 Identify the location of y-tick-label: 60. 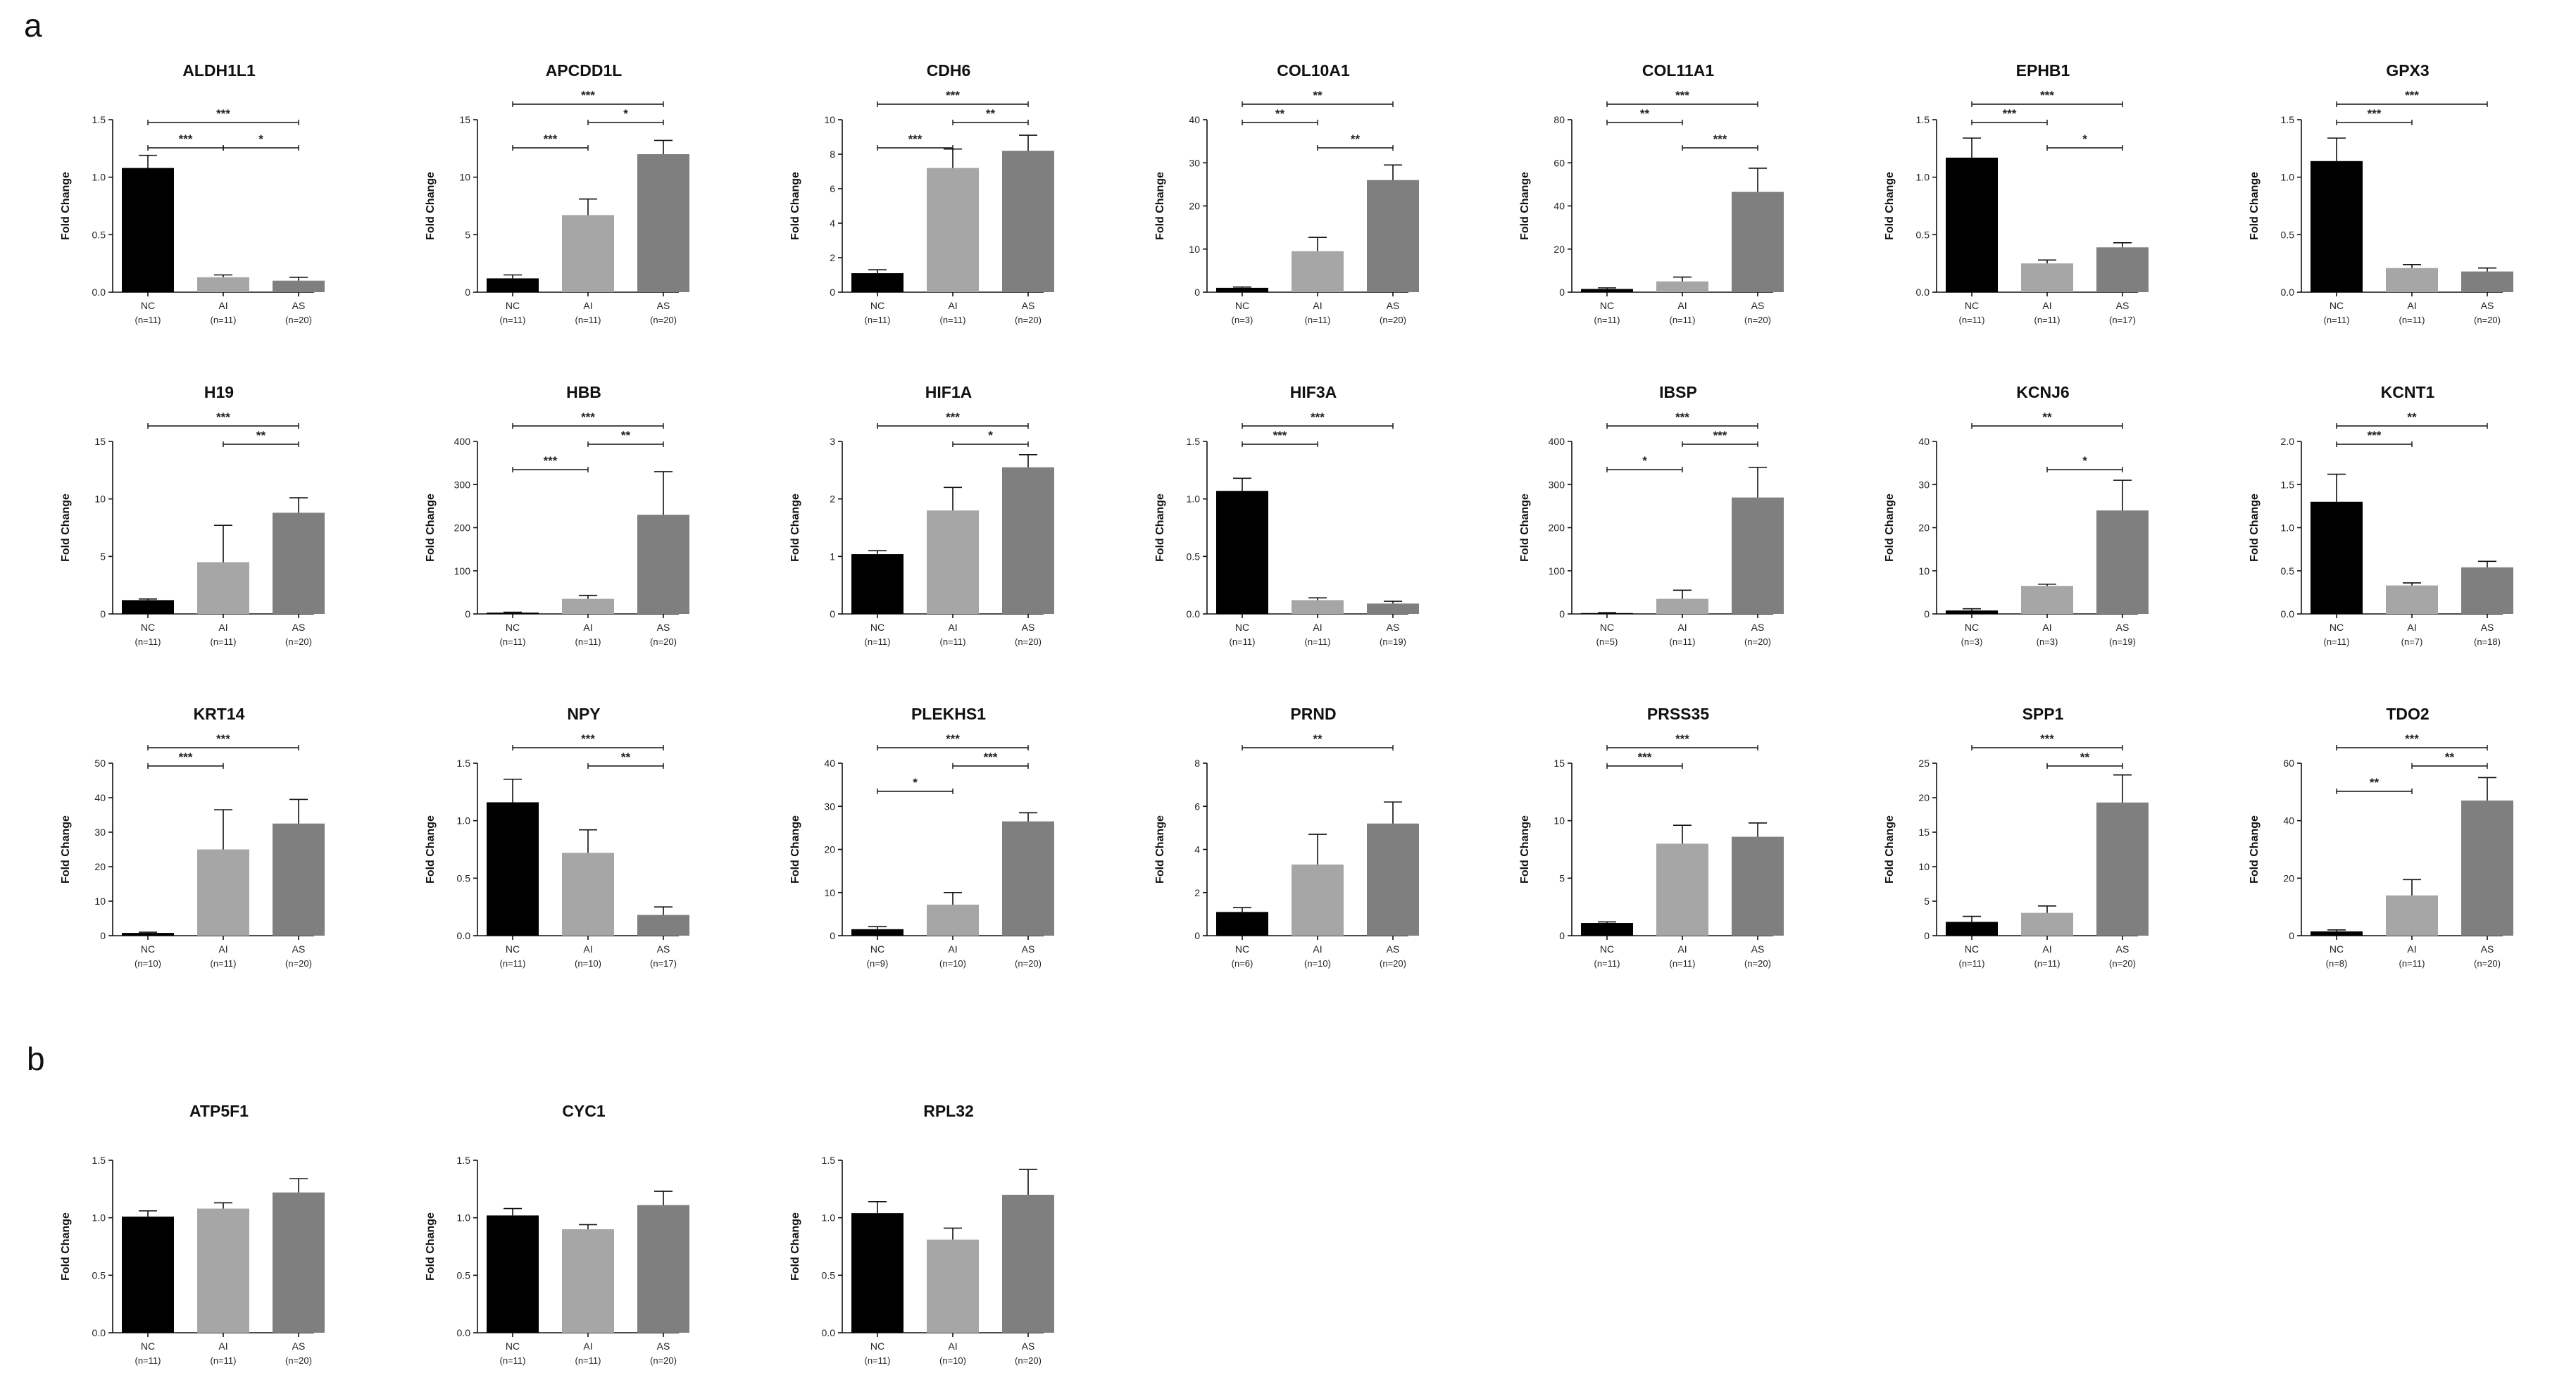
(1559, 162).